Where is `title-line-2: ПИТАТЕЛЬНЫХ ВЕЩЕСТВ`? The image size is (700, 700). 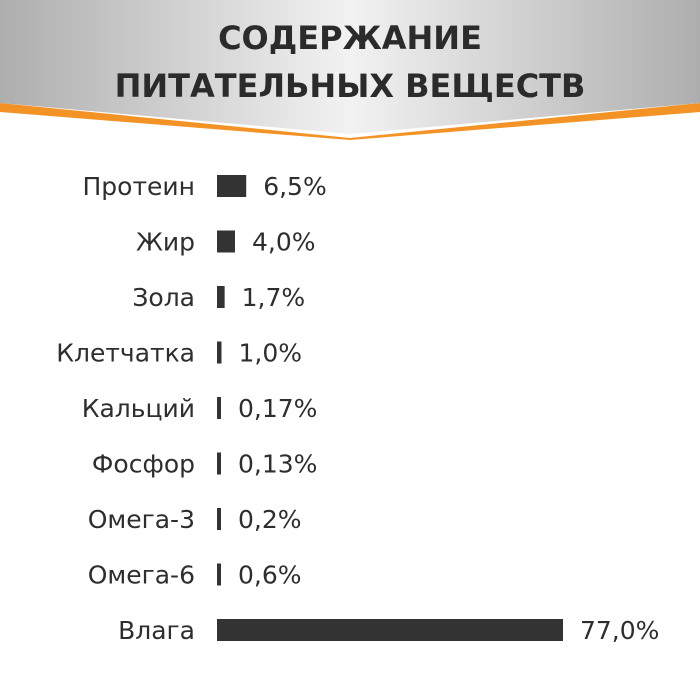 title-line-2: ПИТАТЕЛЬНЫХ ВЕЩЕСТВ is located at coordinates (350, 86).